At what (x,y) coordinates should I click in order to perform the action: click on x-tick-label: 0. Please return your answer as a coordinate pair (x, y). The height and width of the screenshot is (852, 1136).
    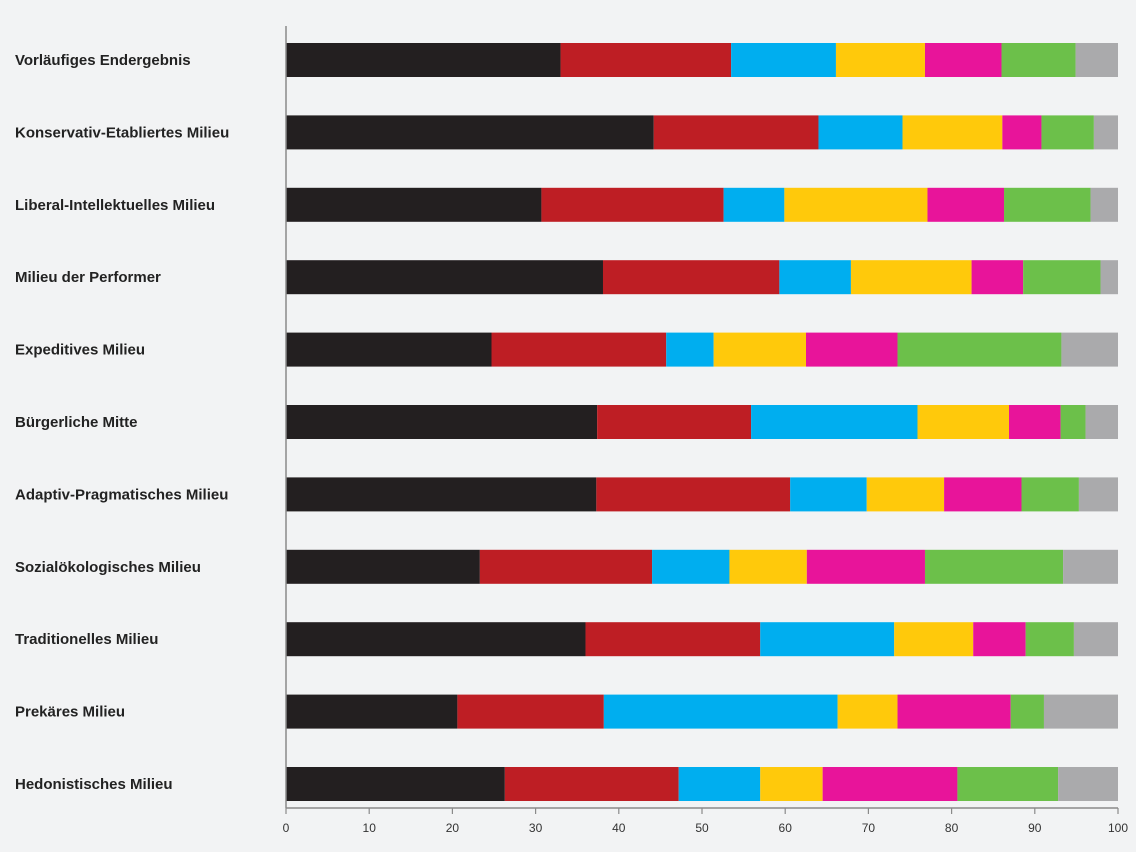
    Looking at the image, I should click on (286, 828).